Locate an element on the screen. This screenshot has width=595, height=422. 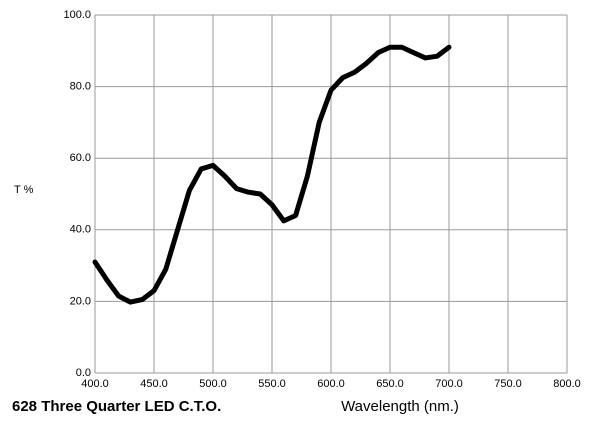
y-tick-label: 60.0 is located at coordinates (80, 158).